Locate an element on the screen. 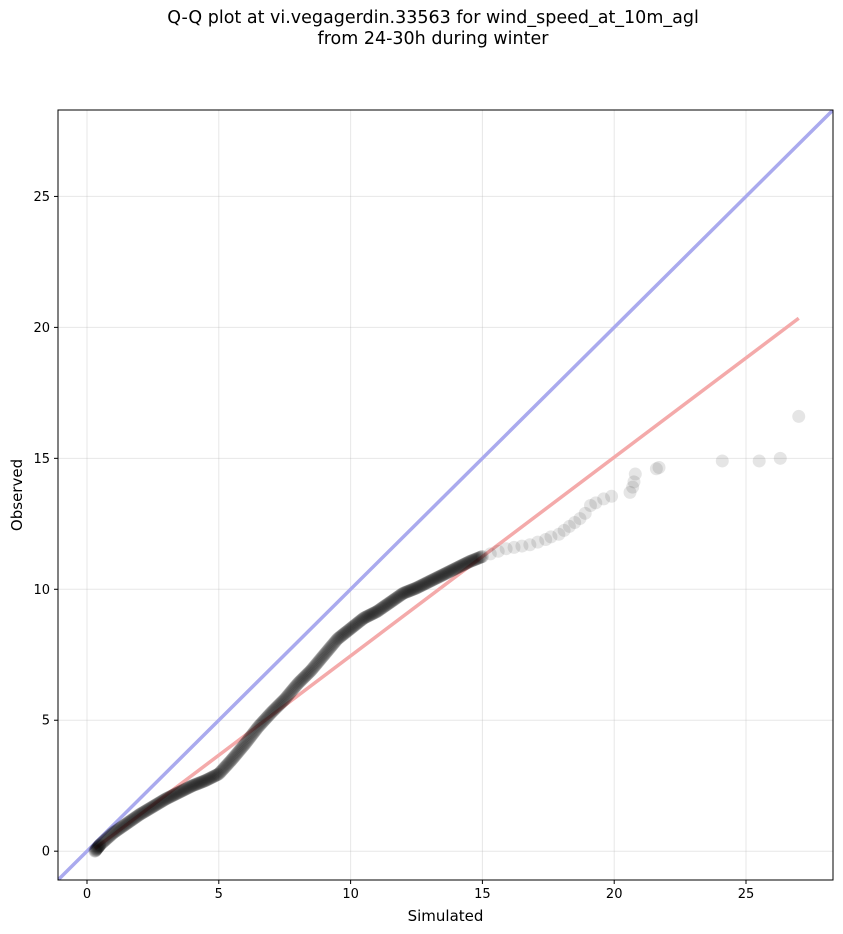  x-tick-label: 5 is located at coordinates (219, 894).